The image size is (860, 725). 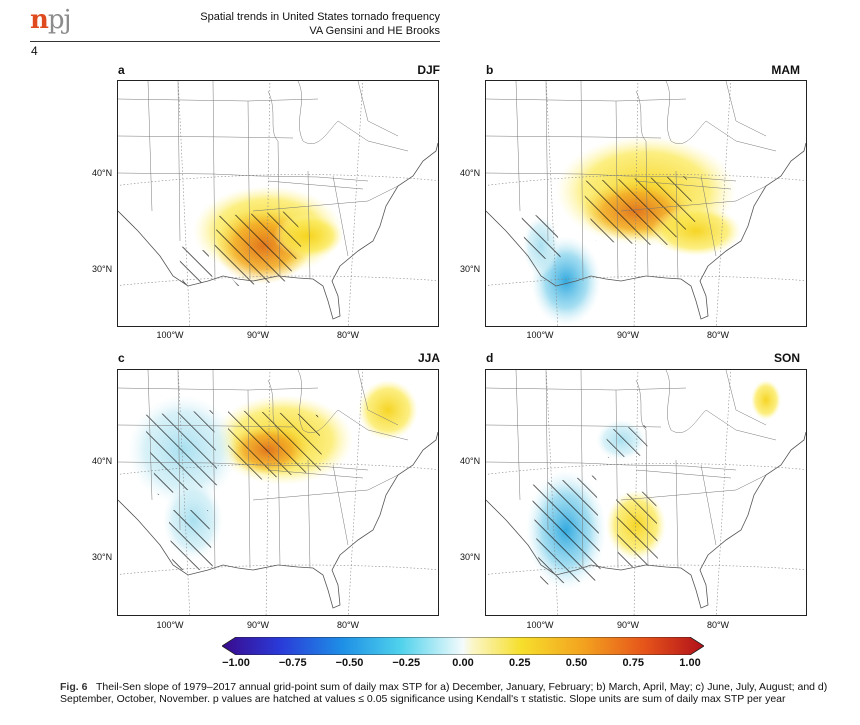 What do you see at coordinates (785, 70) in the screenshot?
I see `panel-b-season: MAM` at bounding box center [785, 70].